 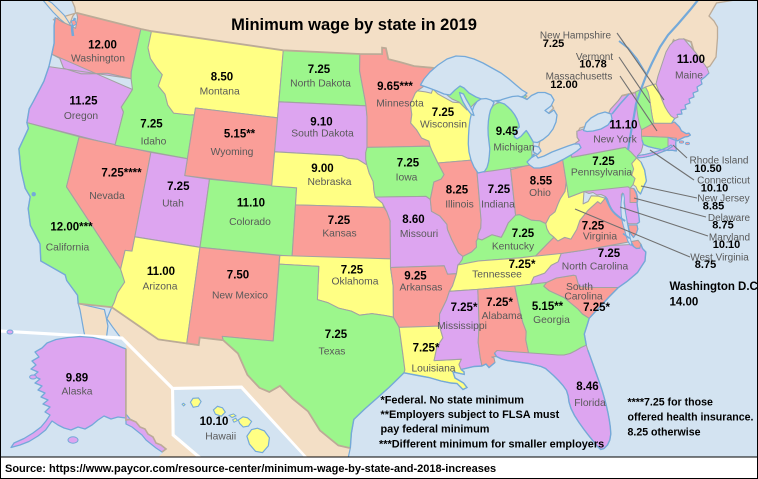 What do you see at coordinates (459, 204) in the screenshot?
I see `svg-text: Illinois` at bounding box center [459, 204].